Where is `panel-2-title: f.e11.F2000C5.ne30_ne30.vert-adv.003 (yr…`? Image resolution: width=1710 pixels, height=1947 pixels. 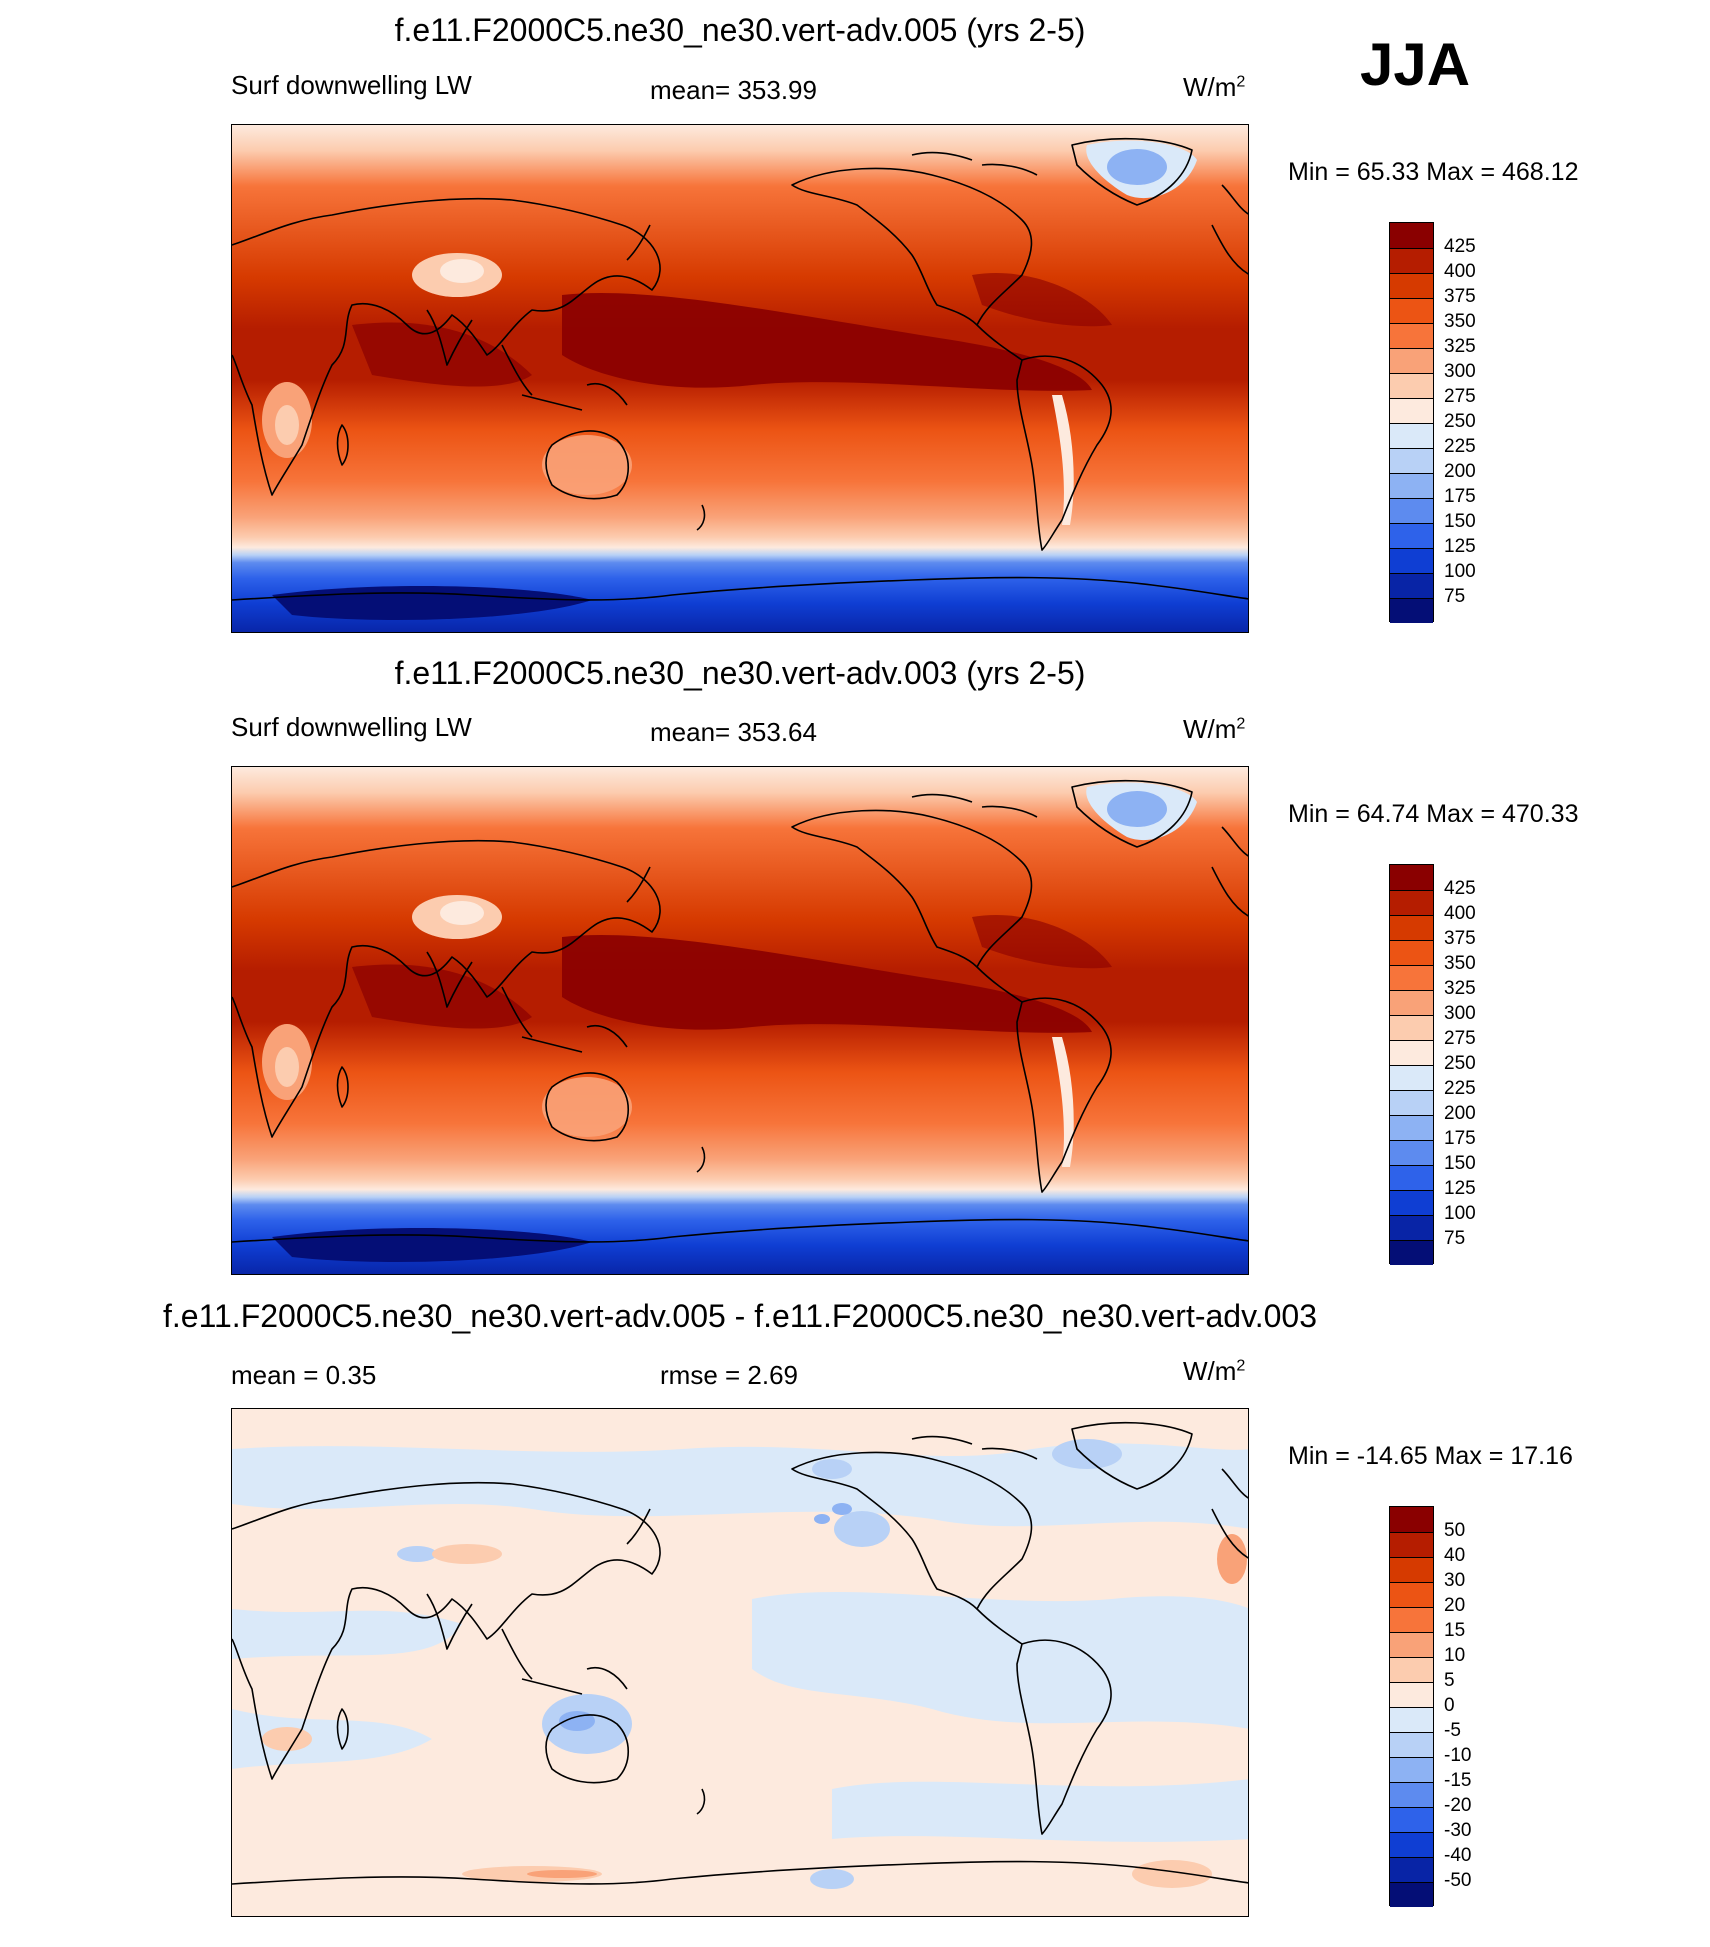 panel-2-title: f.e11.F2000C5.ne30_ne30.vert-adv.003 (yr… is located at coordinates (740, 673).